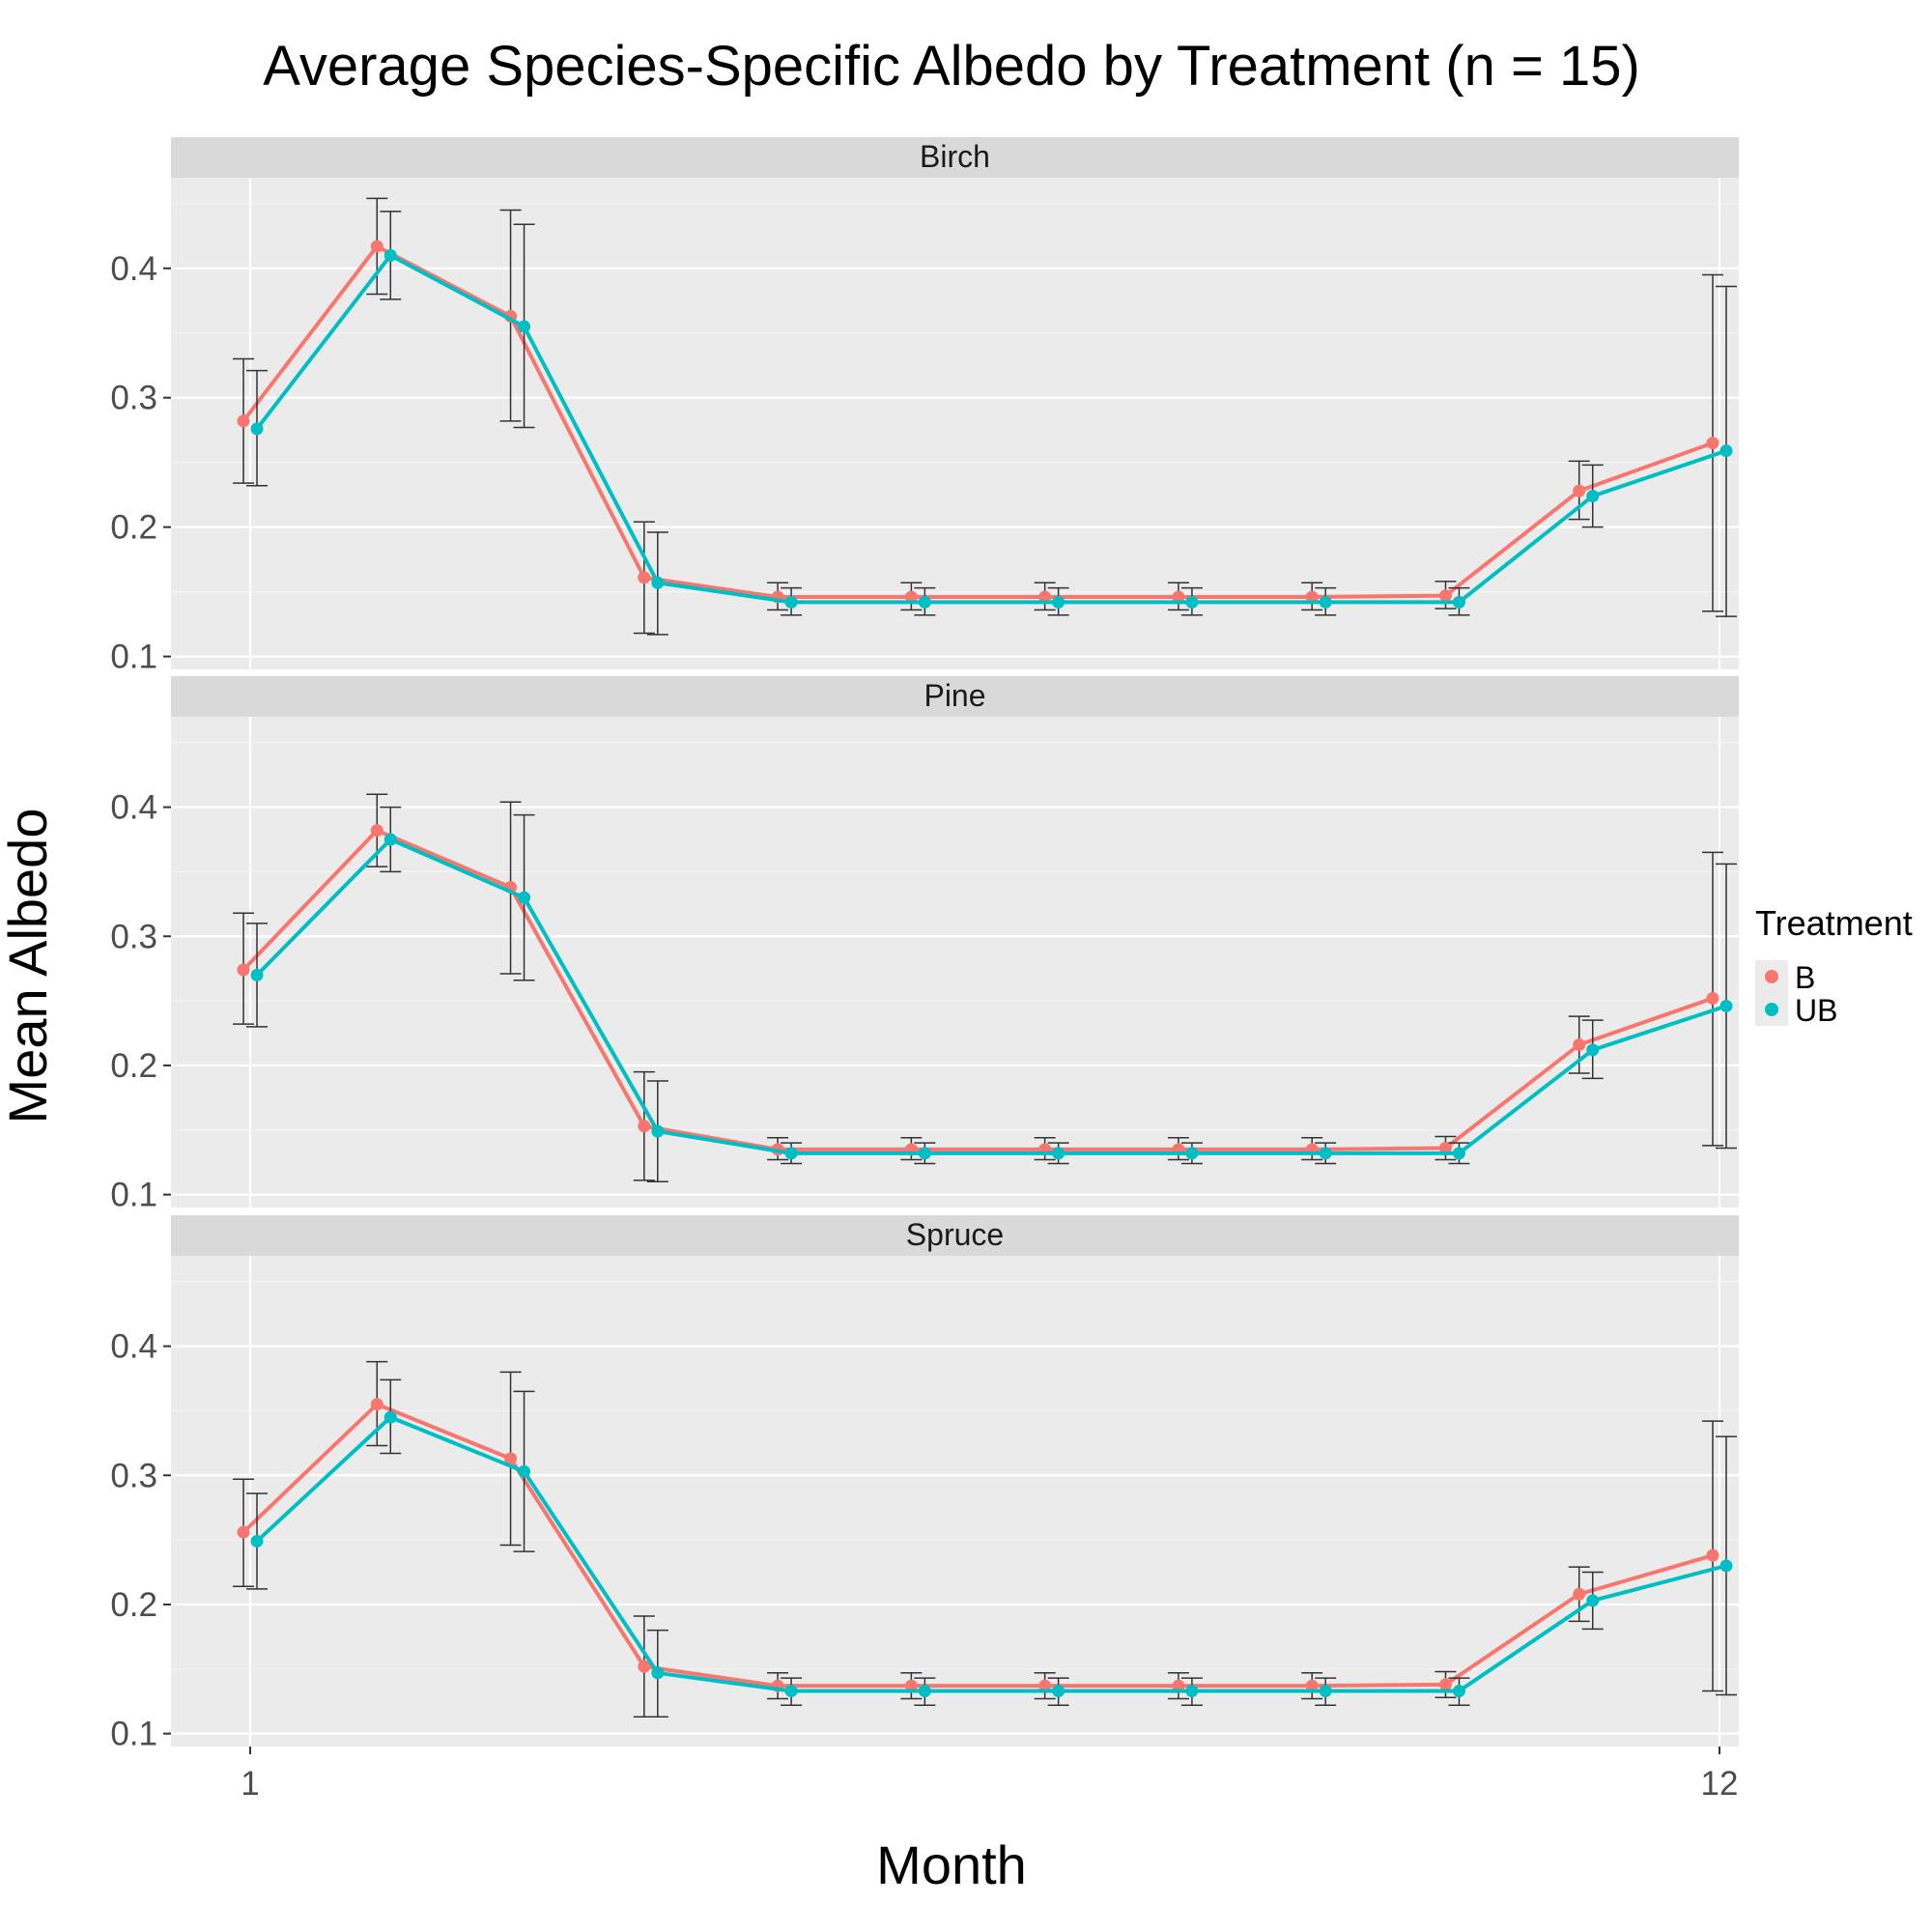 The image size is (1932, 1932). What do you see at coordinates (1834, 923) in the screenshot?
I see `legend-title: Treatment` at bounding box center [1834, 923].